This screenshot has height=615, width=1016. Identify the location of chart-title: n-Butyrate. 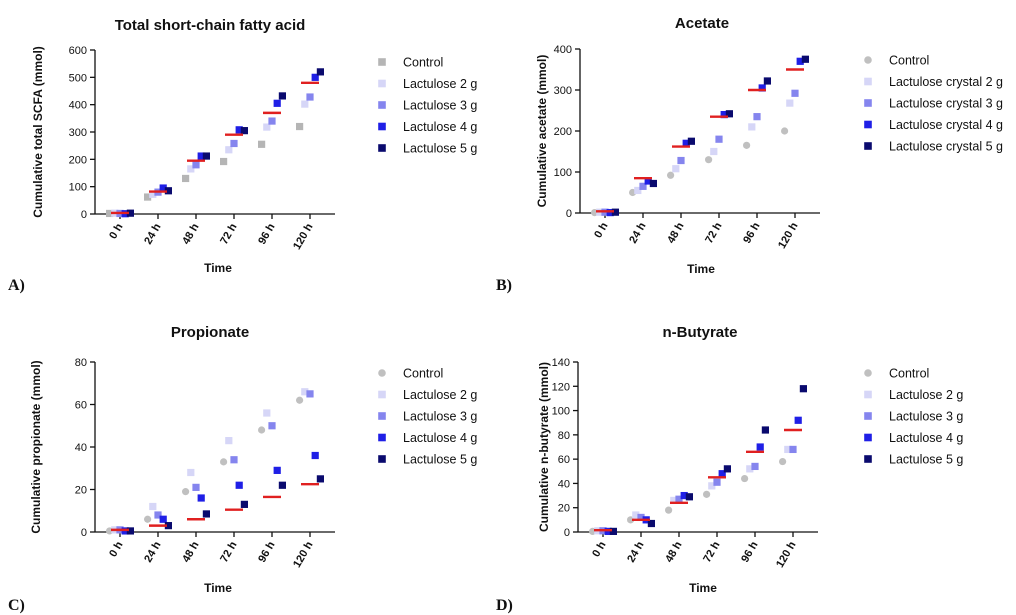
(699, 332).